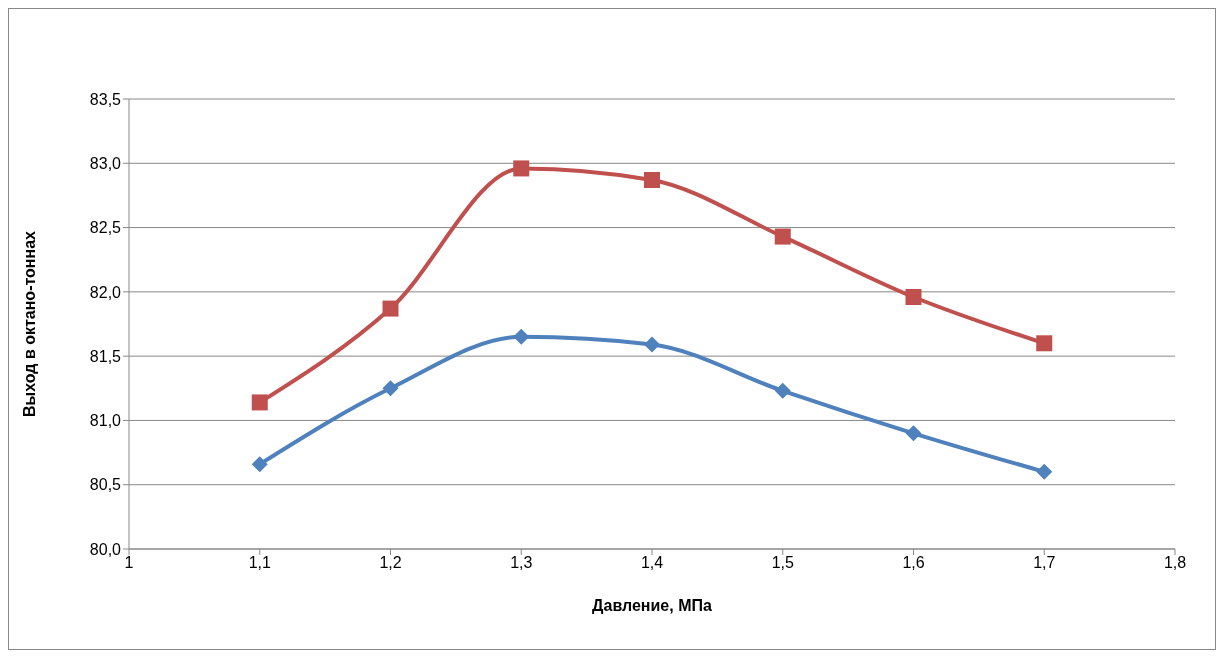 The height and width of the screenshot is (664, 1224). I want to click on x-axis-title: Давление, МПа, so click(652, 605).